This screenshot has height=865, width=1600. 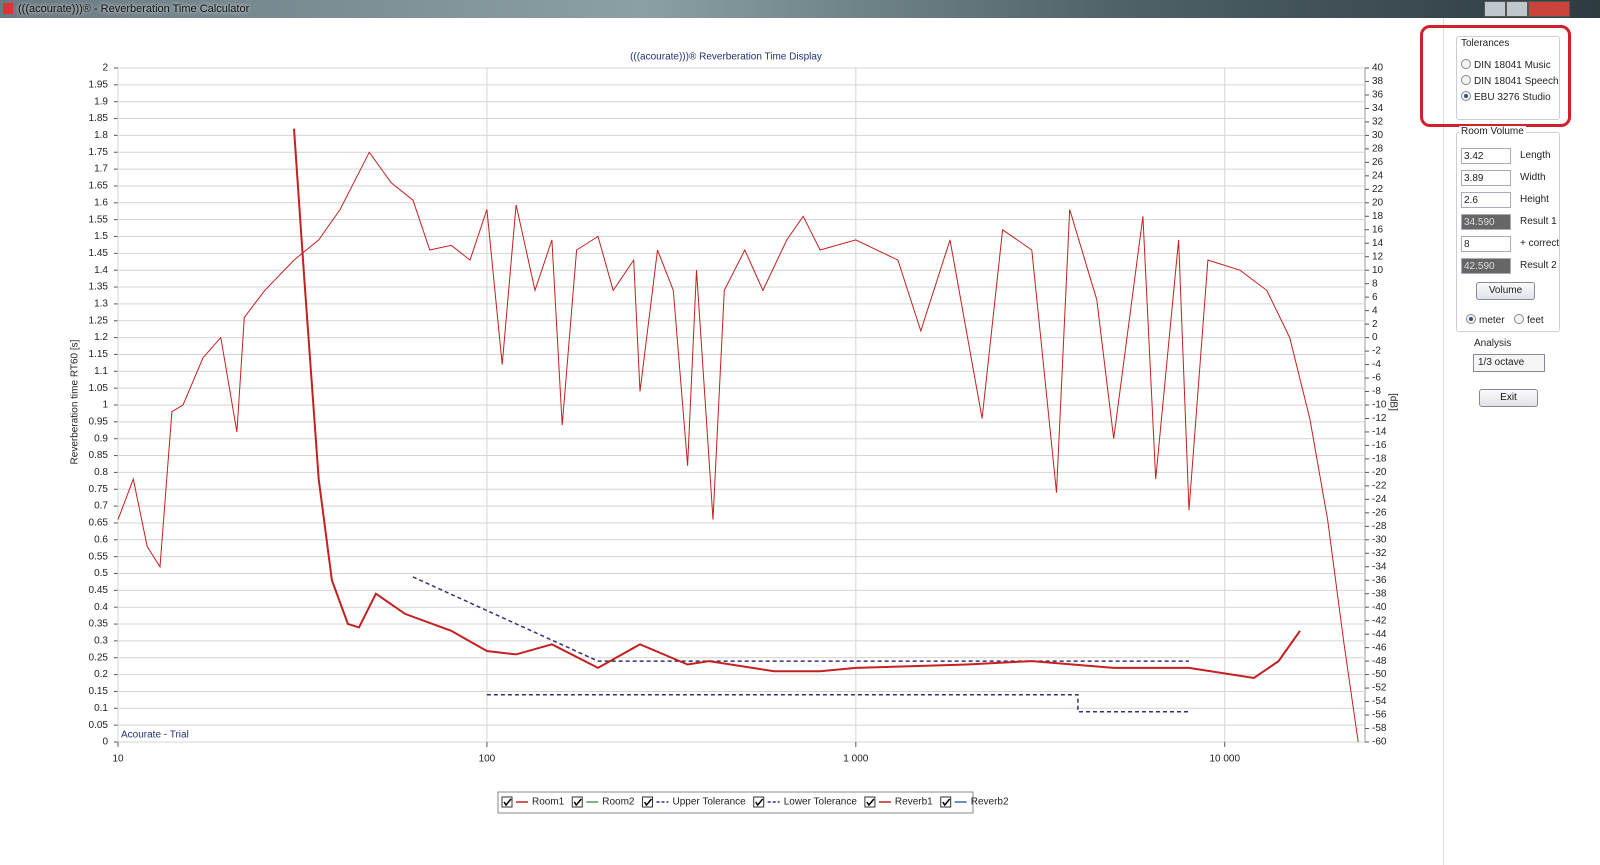 What do you see at coordinates (118, 759) in the screenshot?
I see `x-tick-label: 10` at bounding box center [118, 759].